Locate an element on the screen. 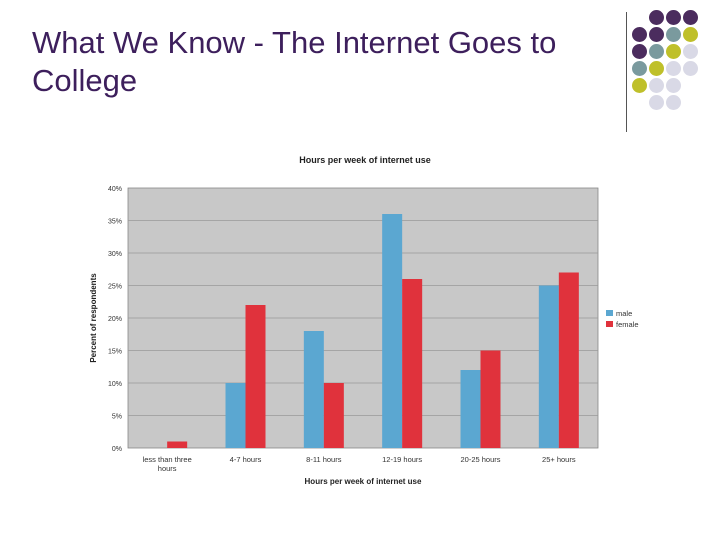  y-tick-label: 0% is located at coordinates (117, 449).